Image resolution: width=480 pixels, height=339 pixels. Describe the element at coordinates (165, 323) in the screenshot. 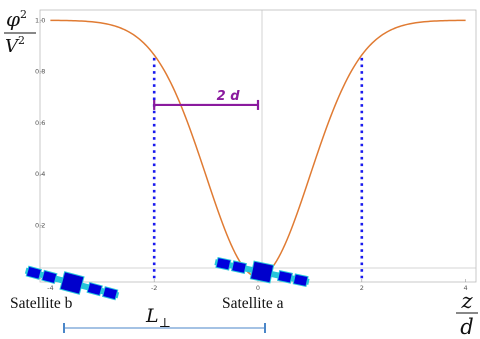

I see `baseline-label-subscript: ⊥` at that location.